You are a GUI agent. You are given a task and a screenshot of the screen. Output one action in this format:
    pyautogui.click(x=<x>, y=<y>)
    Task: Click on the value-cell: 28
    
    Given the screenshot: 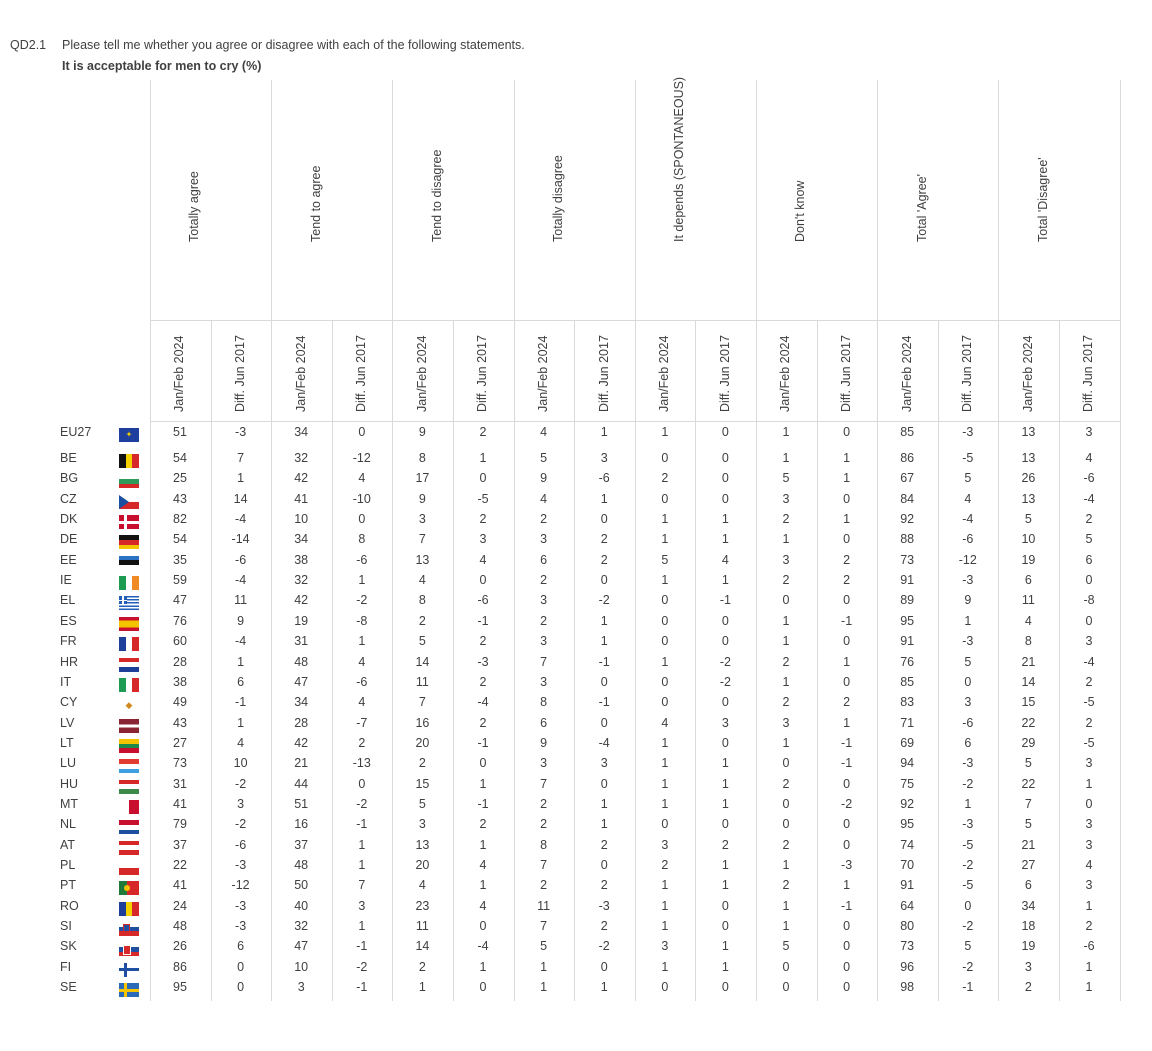 What is the action you would take?
    pyautogui.click(x=301, y=722)
    